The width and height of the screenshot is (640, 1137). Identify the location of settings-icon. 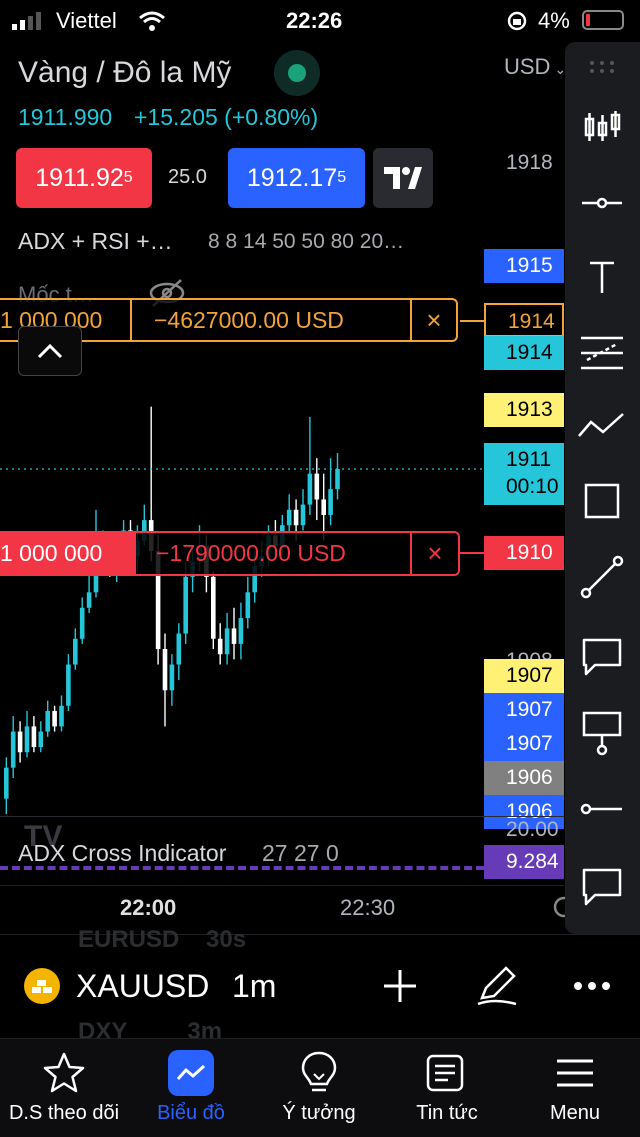
(560, 907).